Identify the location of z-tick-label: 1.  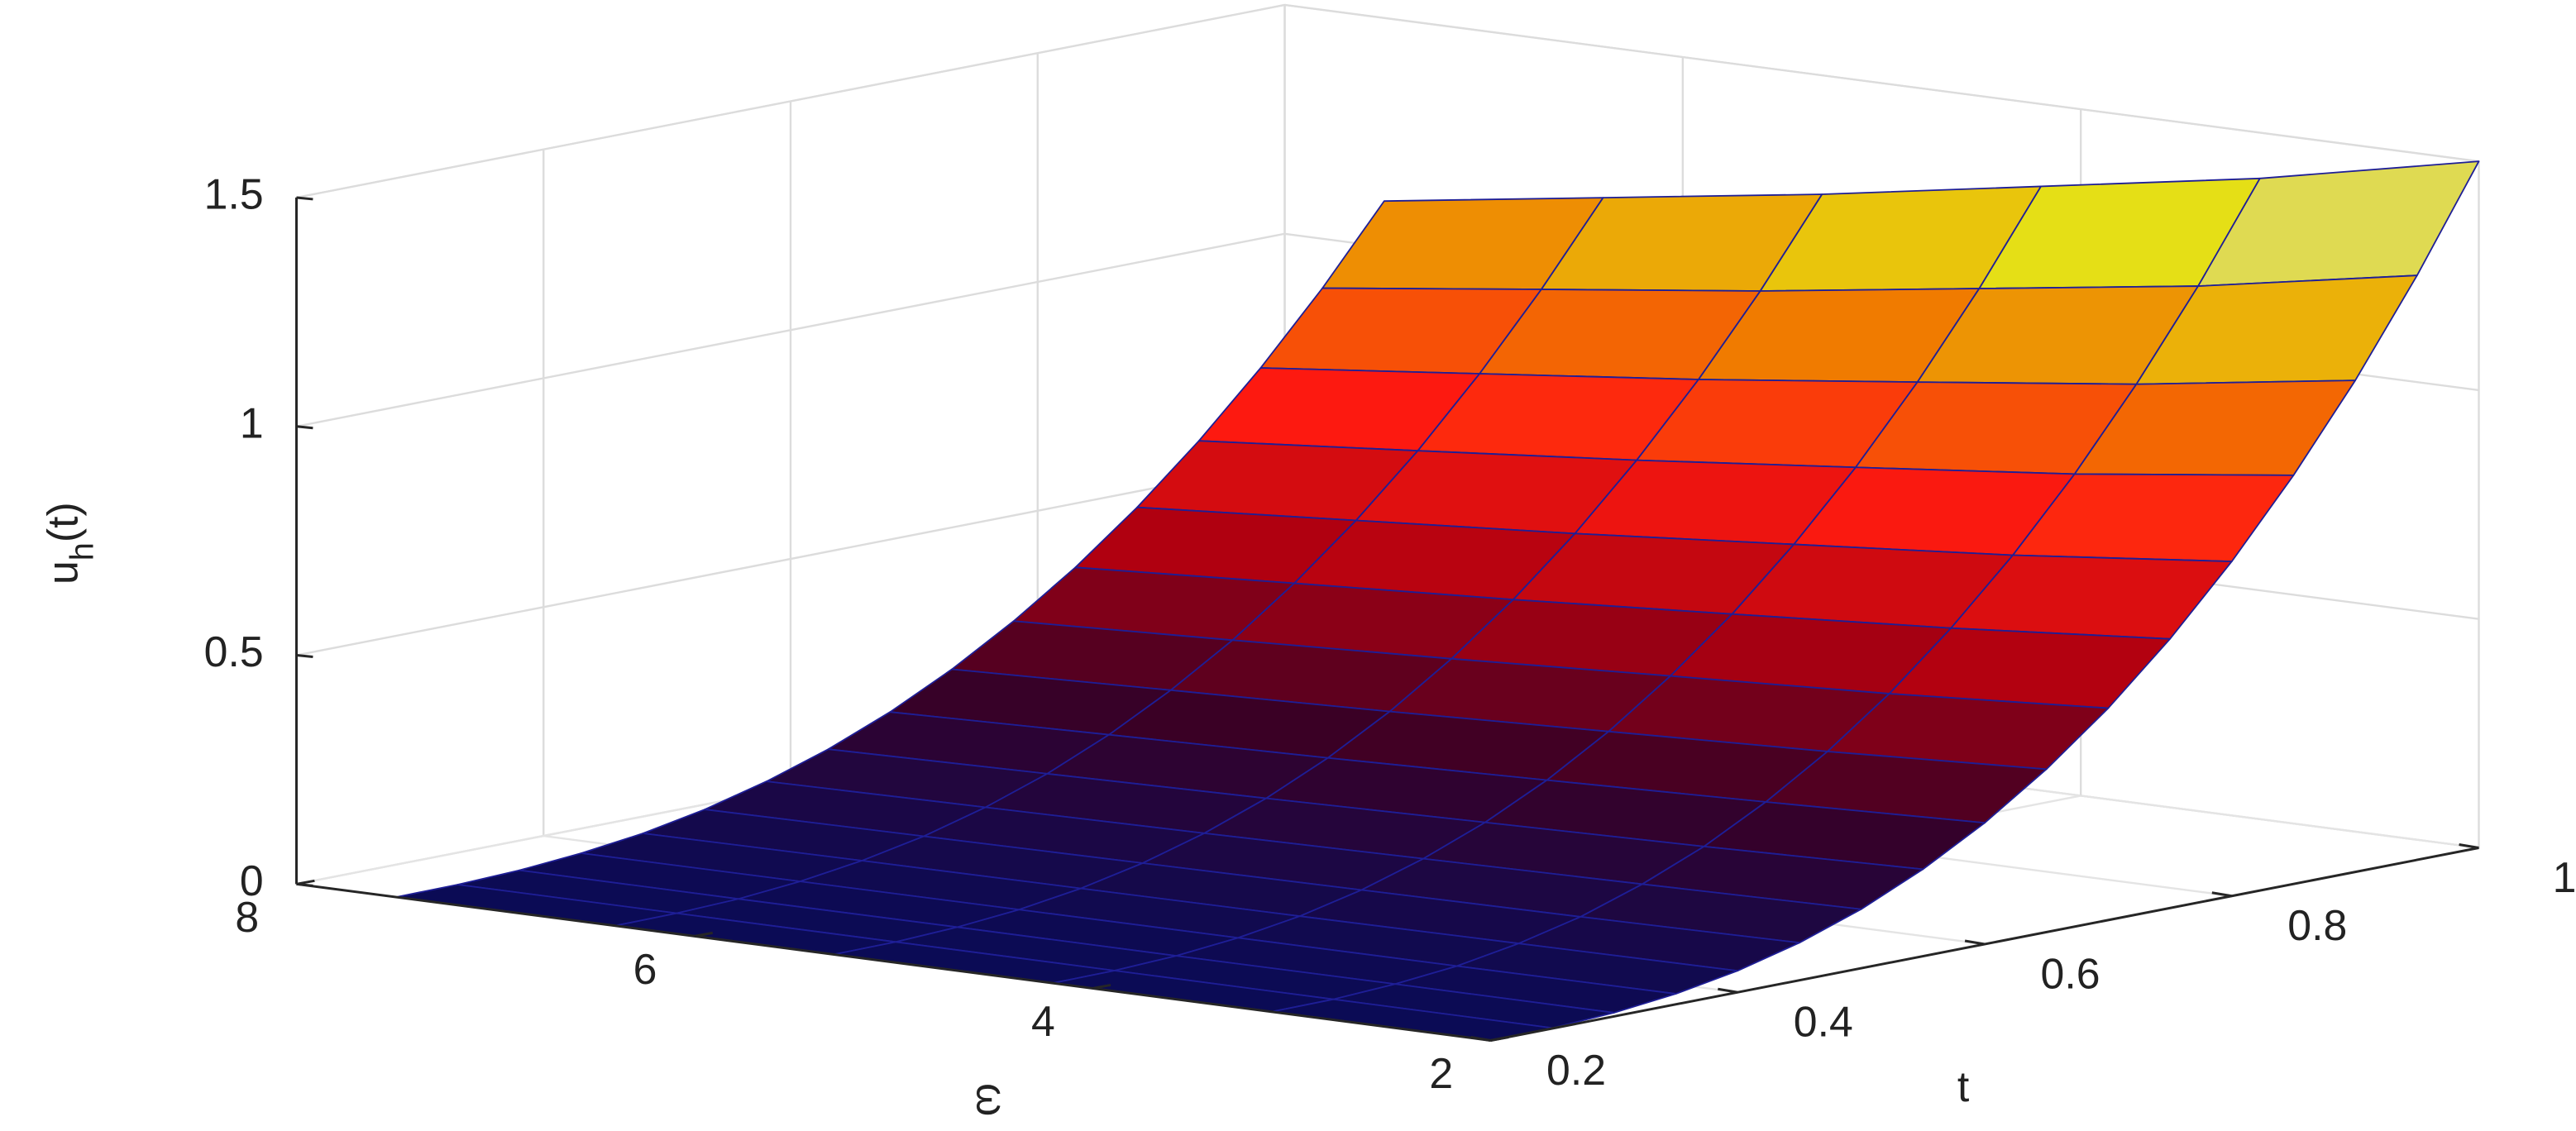
(252, 422).